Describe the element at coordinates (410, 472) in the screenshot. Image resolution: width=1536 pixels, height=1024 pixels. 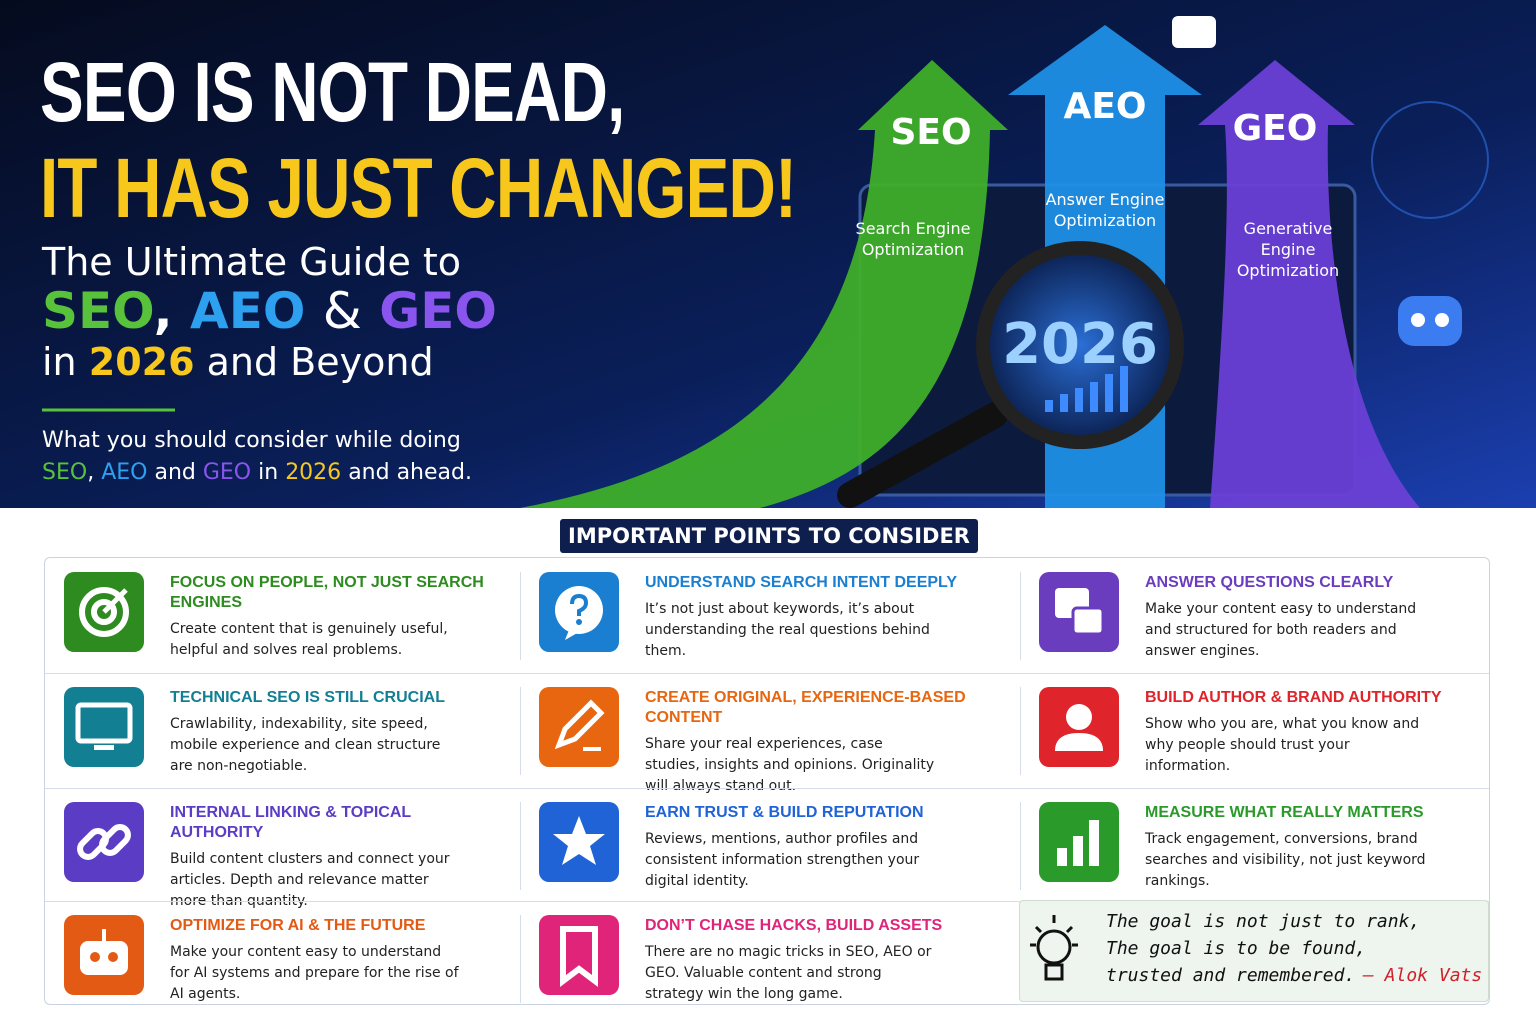
I see `word: and ahead.` at that location.